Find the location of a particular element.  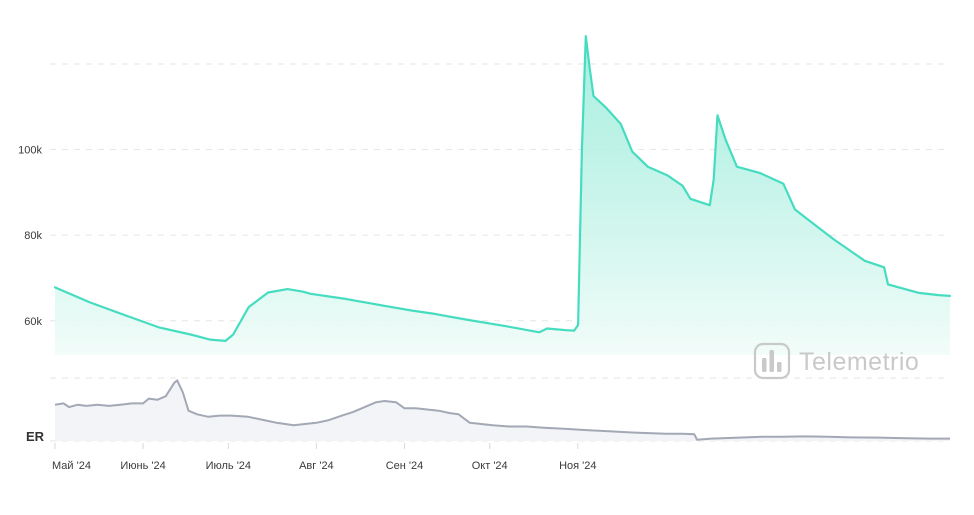

er-line is located at coordinates (502, 410).